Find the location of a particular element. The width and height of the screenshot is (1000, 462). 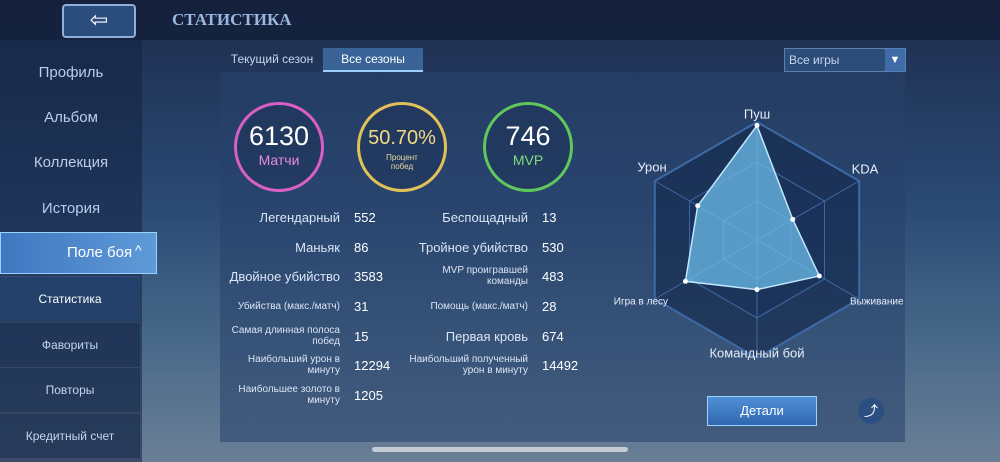

stat-row: Помощь (макс./матч) 28 is located at coordinates (478, 306).